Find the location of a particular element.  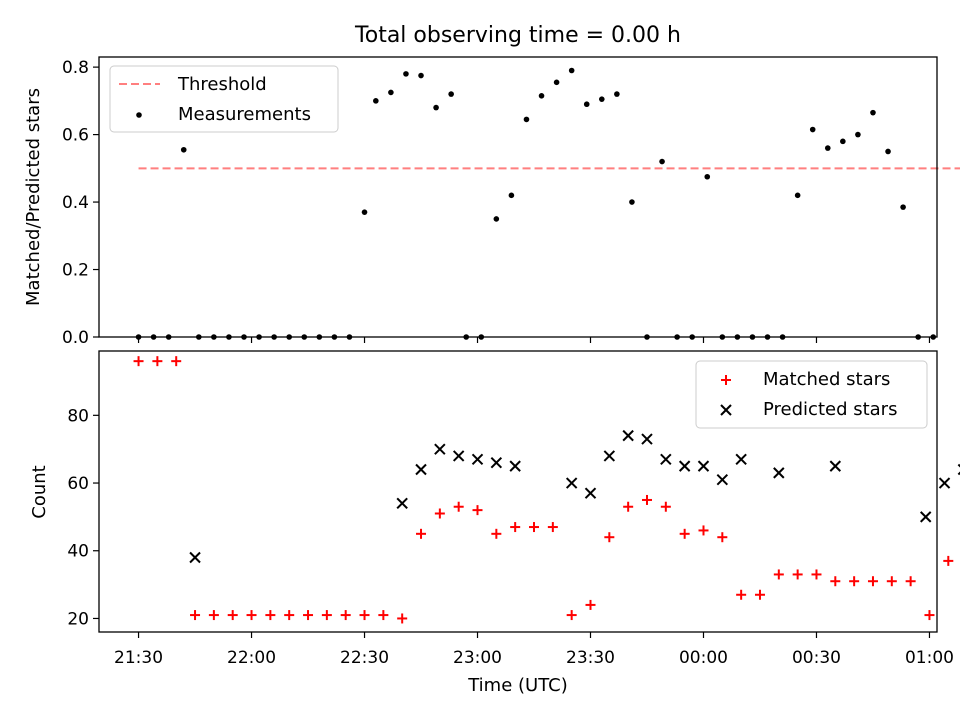

bottom-legend-box is located at coordinates (811, 394).